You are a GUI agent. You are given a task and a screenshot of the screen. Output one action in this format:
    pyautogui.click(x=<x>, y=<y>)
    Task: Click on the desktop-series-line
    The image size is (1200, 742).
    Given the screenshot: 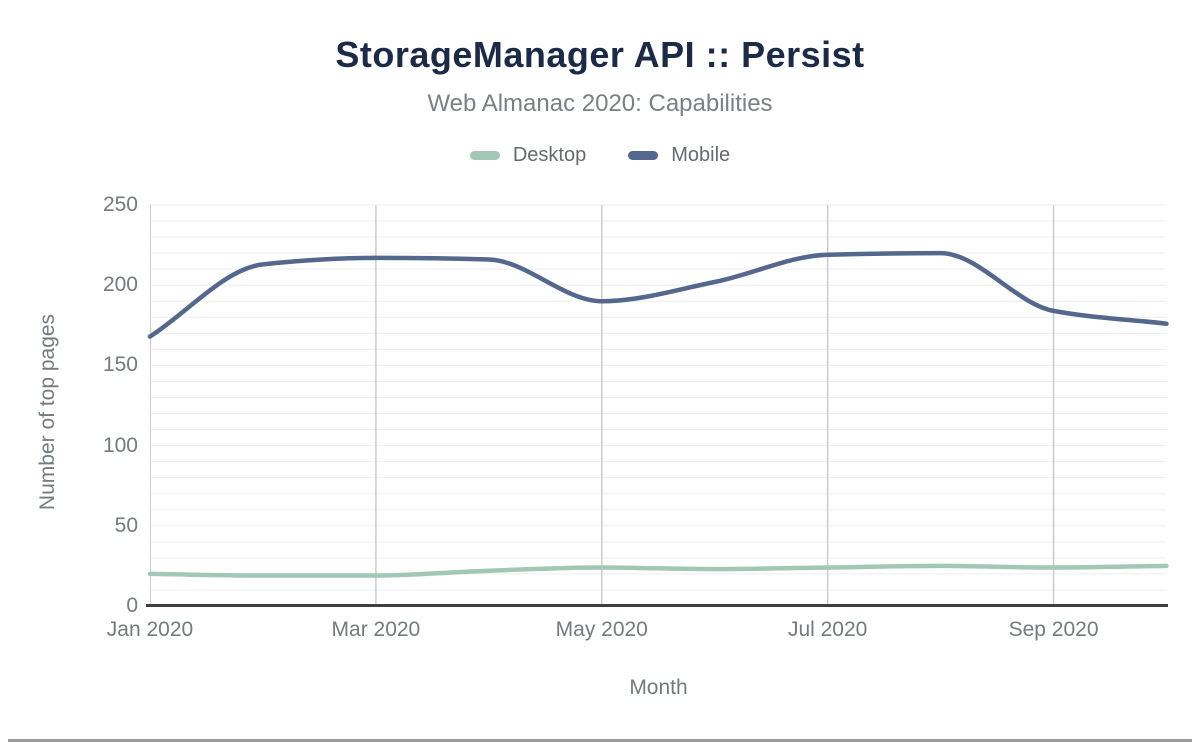 What is the action you would take?
    pyautogui.click(x=658, y=570)
    